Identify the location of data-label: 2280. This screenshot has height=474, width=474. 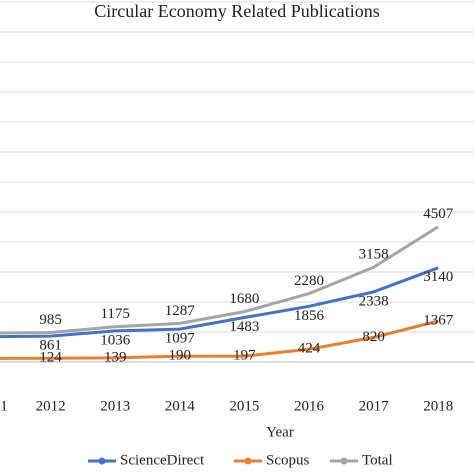
(309, 281).